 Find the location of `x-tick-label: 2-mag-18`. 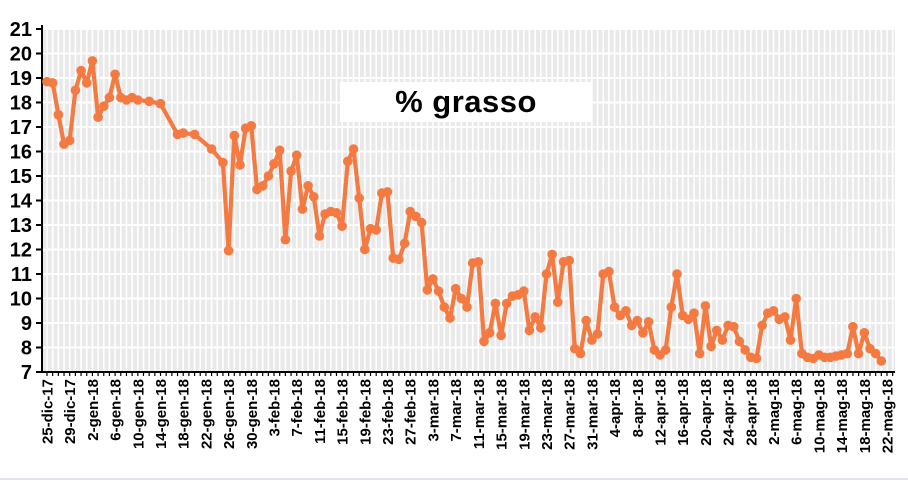

x-tick-label: 2-mag-18 is located at coordinates (774, 412).